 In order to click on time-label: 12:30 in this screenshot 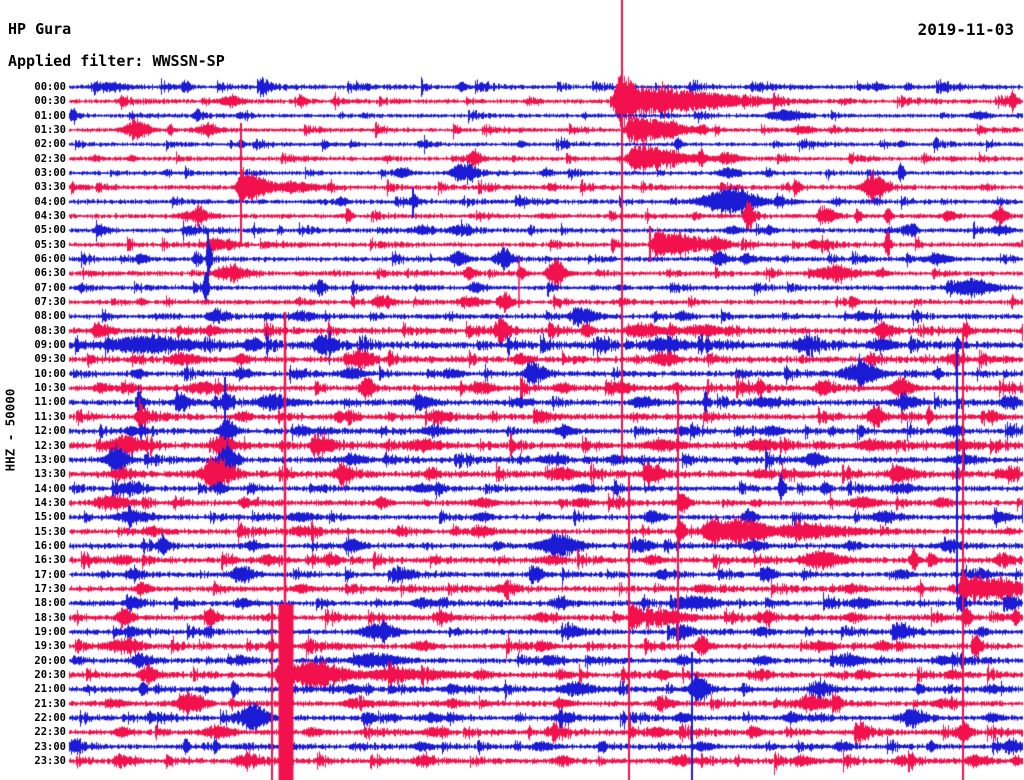, I will do `click(50, 446)`.